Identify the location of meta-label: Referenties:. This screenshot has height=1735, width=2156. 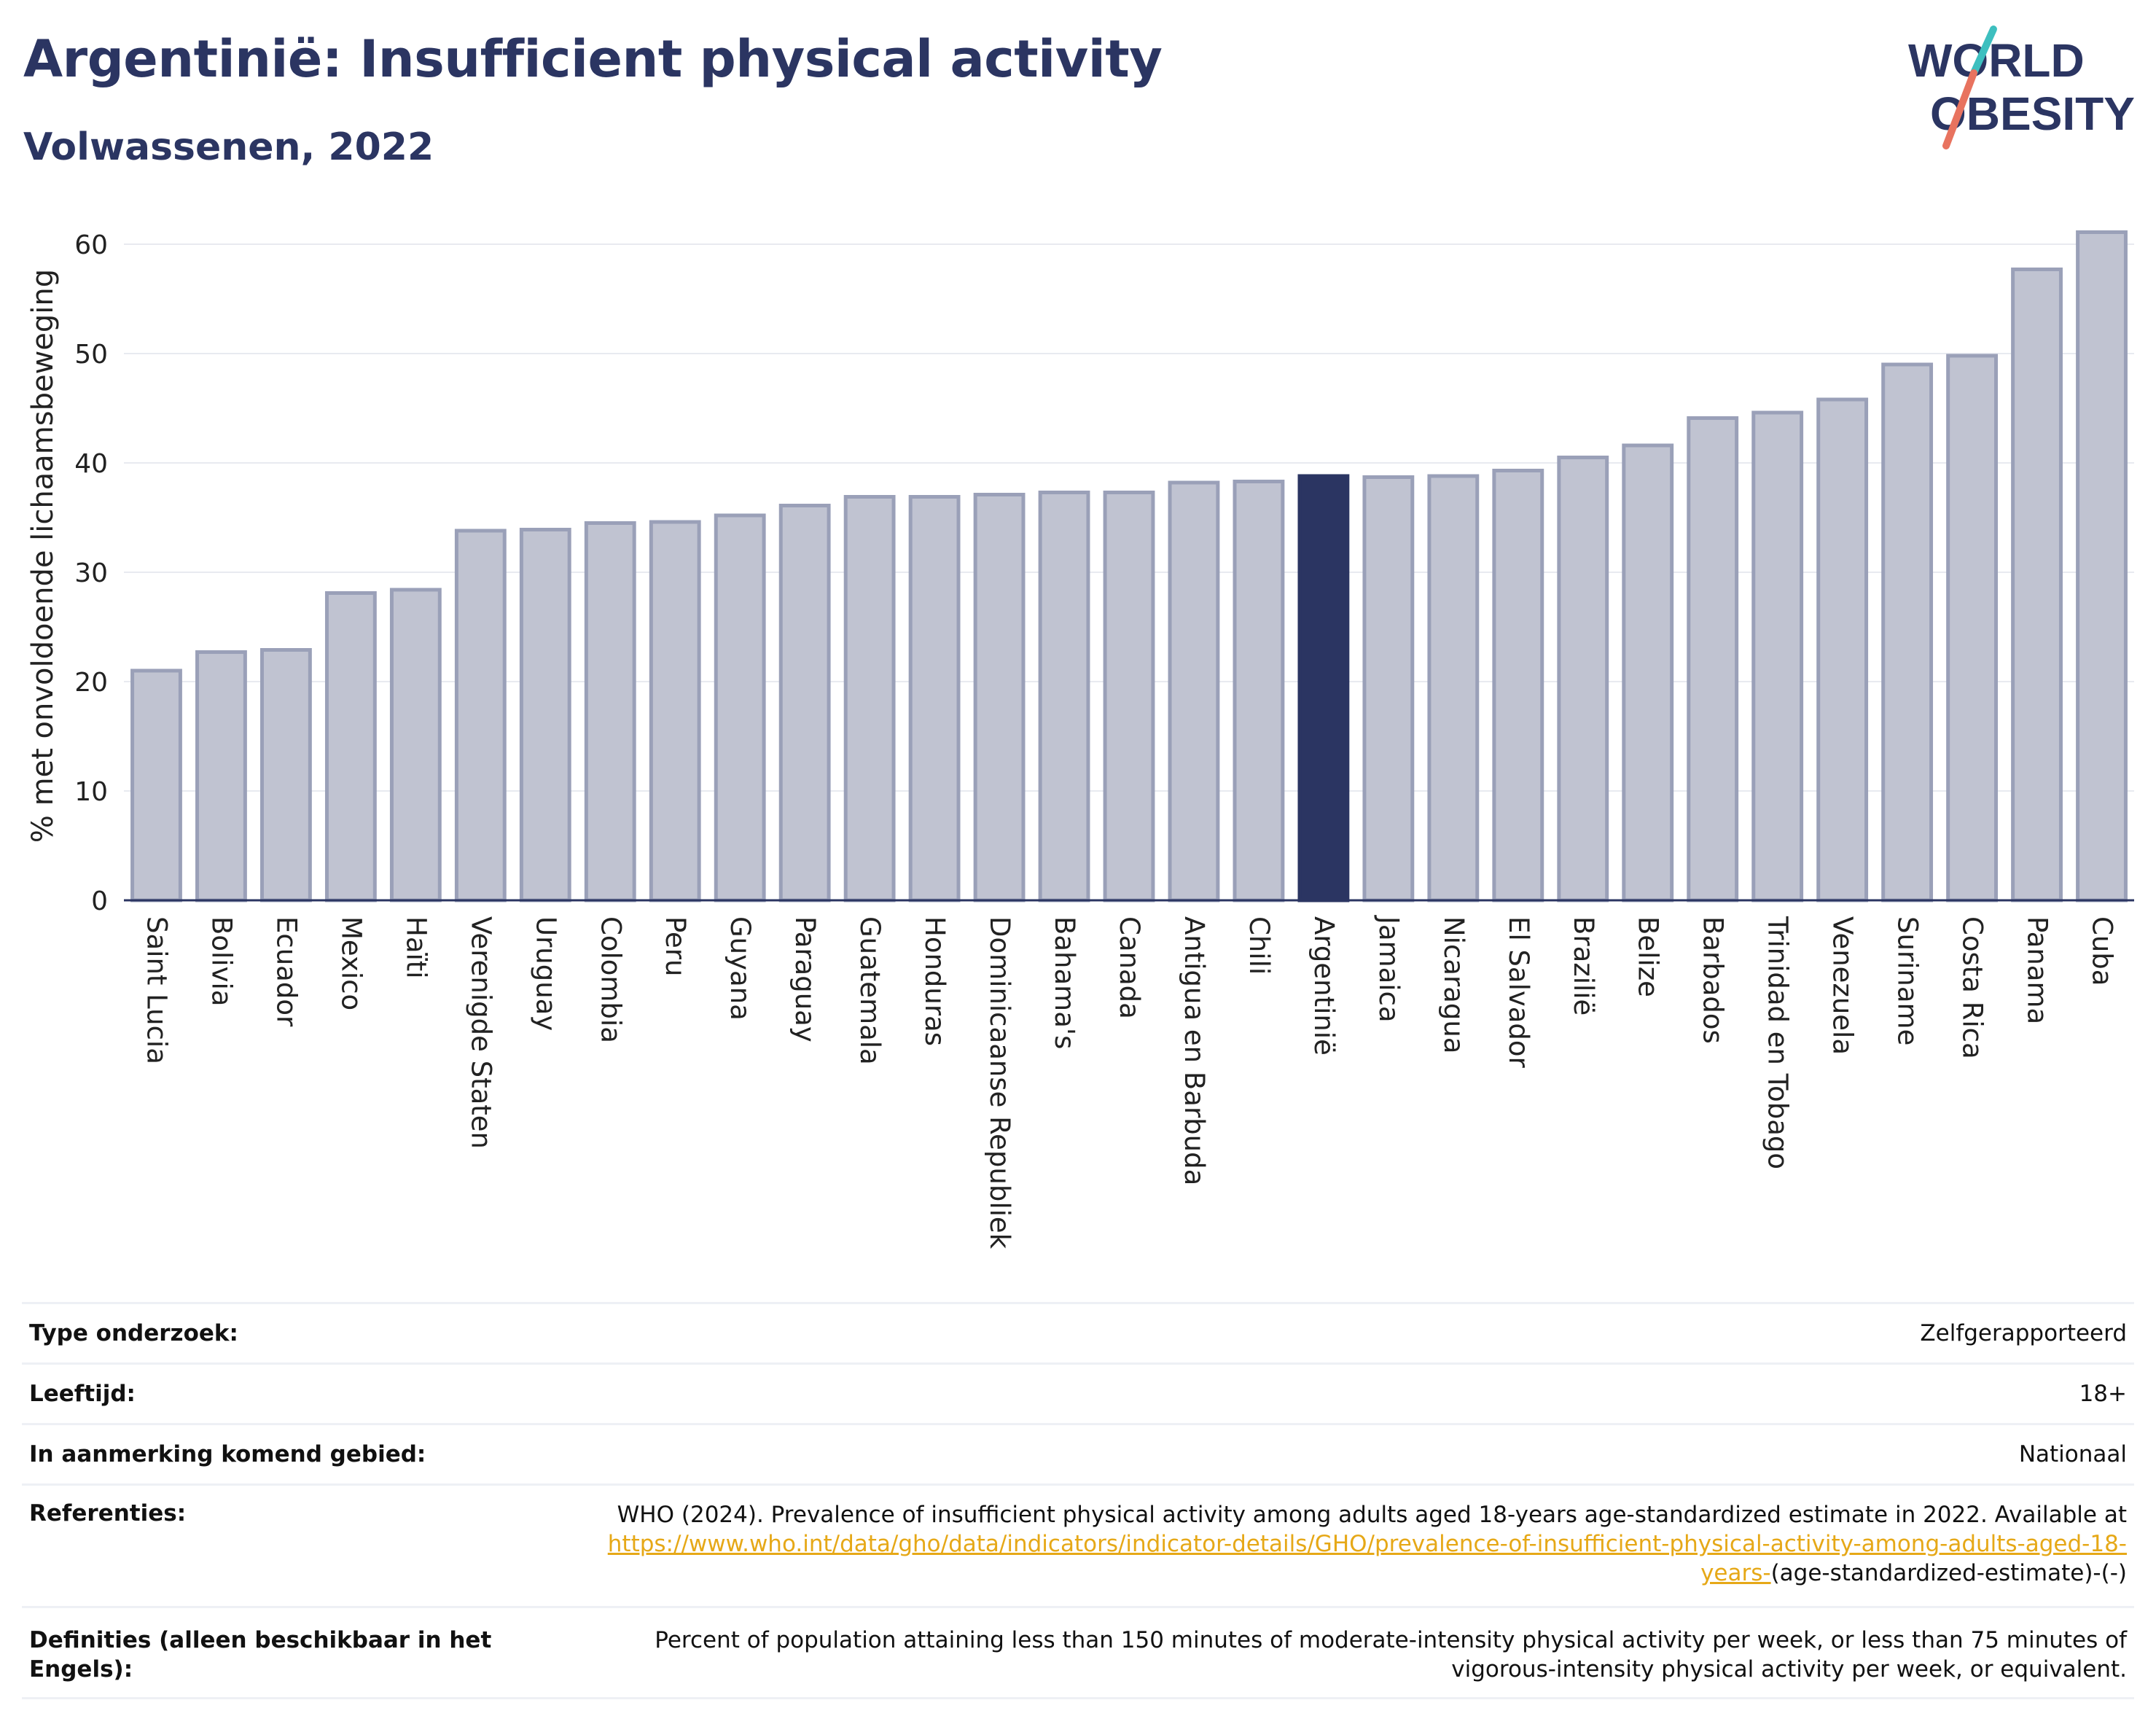
(108, 1513).